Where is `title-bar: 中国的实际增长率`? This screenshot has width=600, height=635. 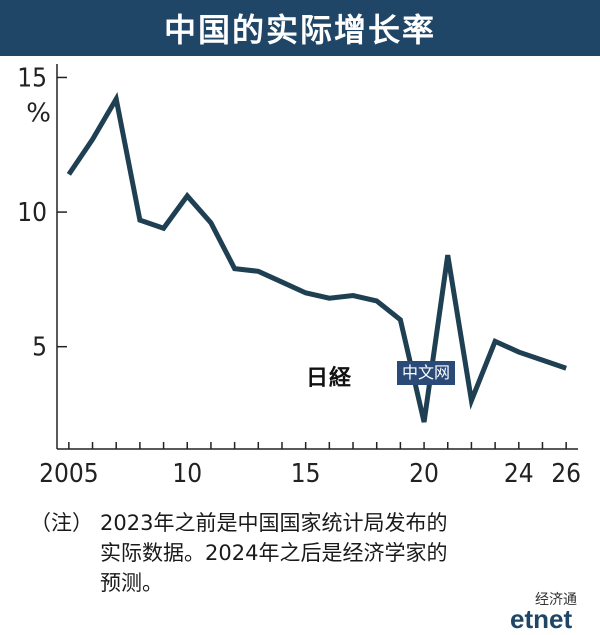 title-bar: 中国的实际增长率 is located at coordinates (300, 28).